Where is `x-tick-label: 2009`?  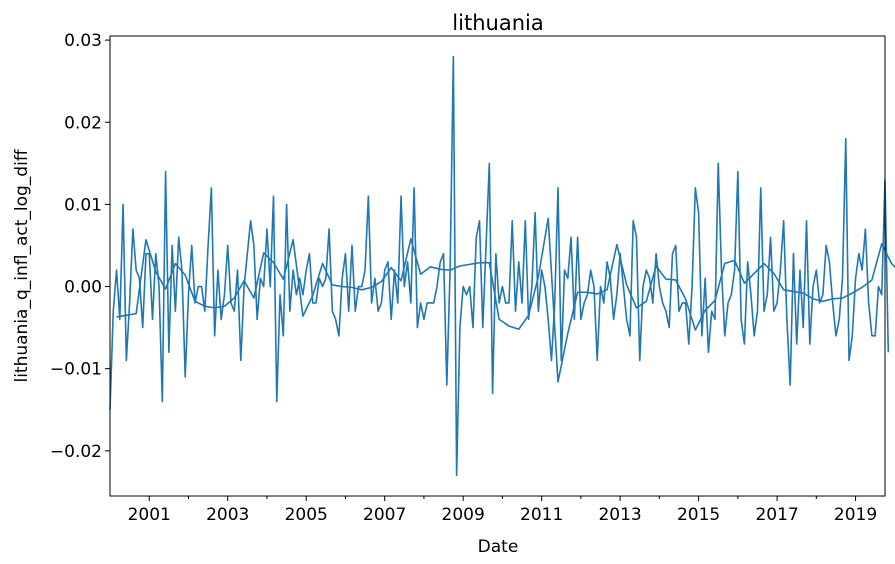 x-tick-label: 2009 is located at coordinates (463, 515).